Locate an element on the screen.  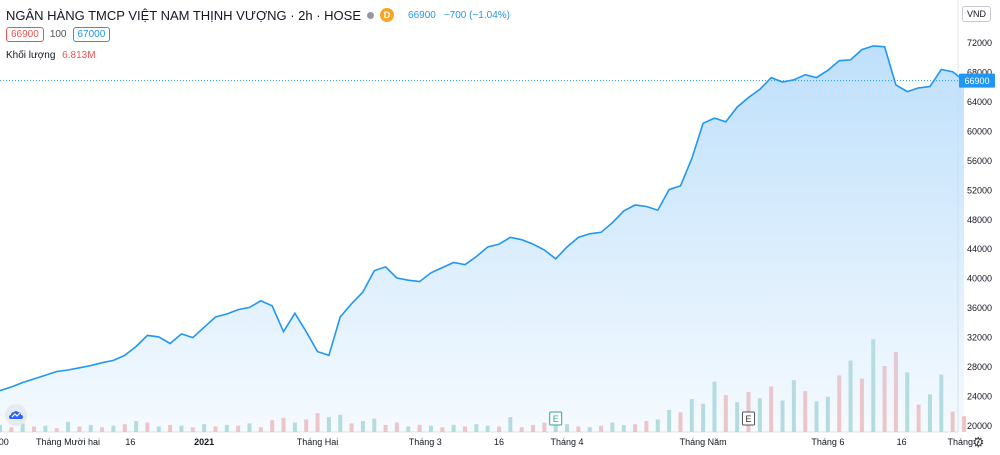
y-tick-label: 20000 is located at coordinates (979, 426).